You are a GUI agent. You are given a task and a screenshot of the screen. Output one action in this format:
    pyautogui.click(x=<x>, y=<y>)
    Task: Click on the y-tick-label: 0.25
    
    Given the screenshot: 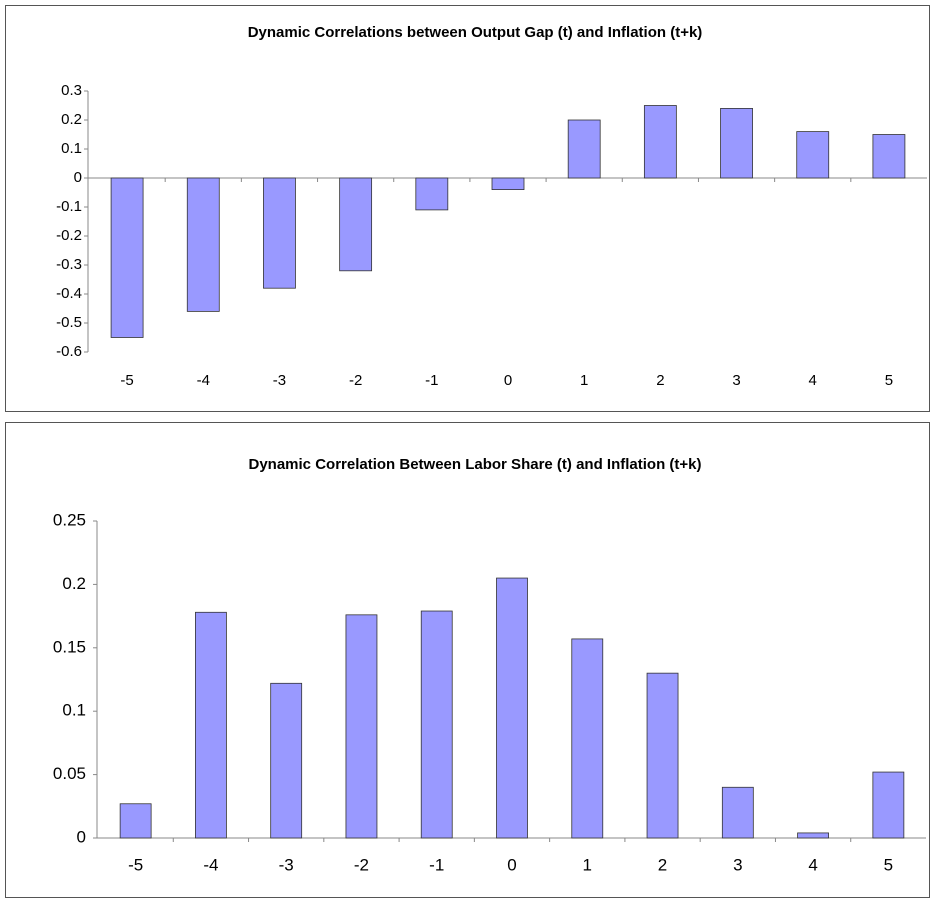 What is the action you would take?
    pyautogui.click(x=69, y=519)
    